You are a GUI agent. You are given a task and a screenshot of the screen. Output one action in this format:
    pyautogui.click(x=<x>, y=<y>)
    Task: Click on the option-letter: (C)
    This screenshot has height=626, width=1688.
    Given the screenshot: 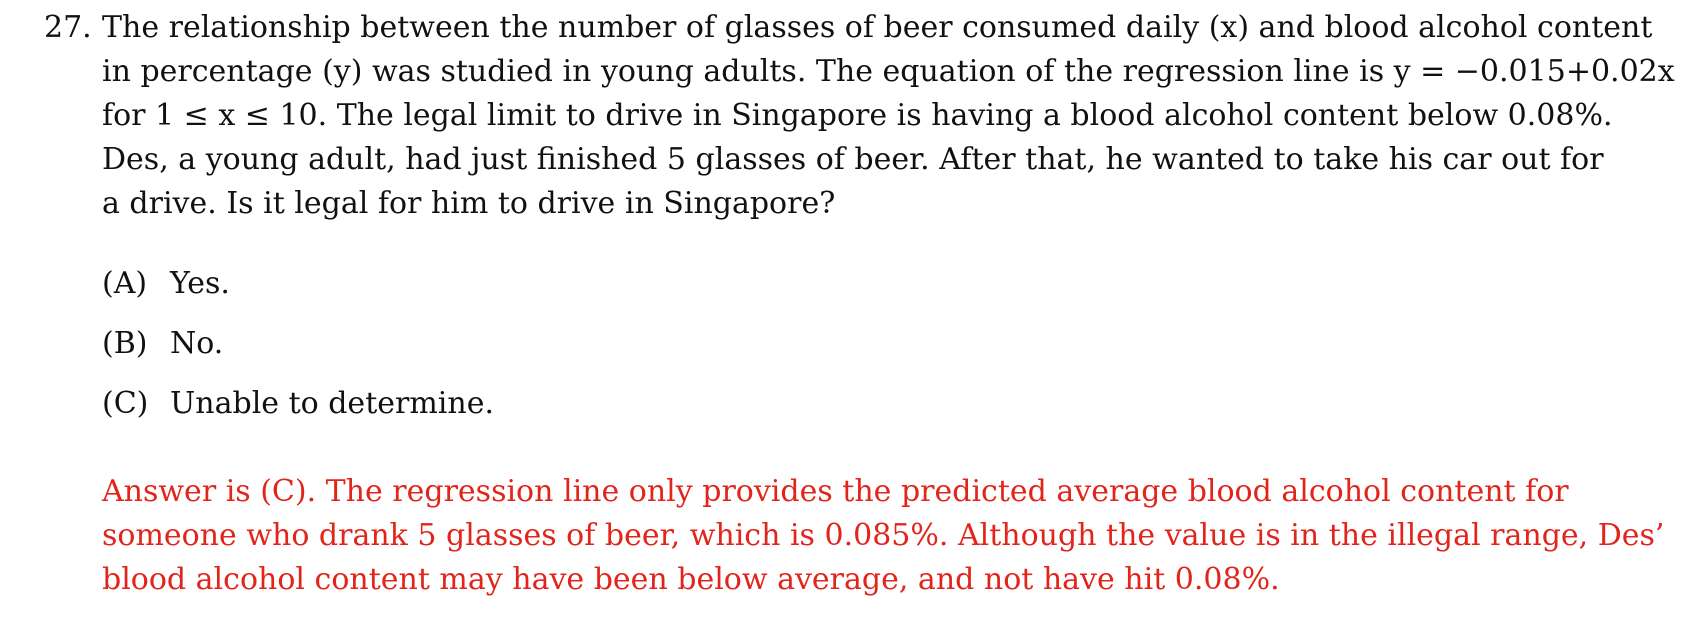 What is the action you would take?
    pyautogui.click(x=125, y=403)
    